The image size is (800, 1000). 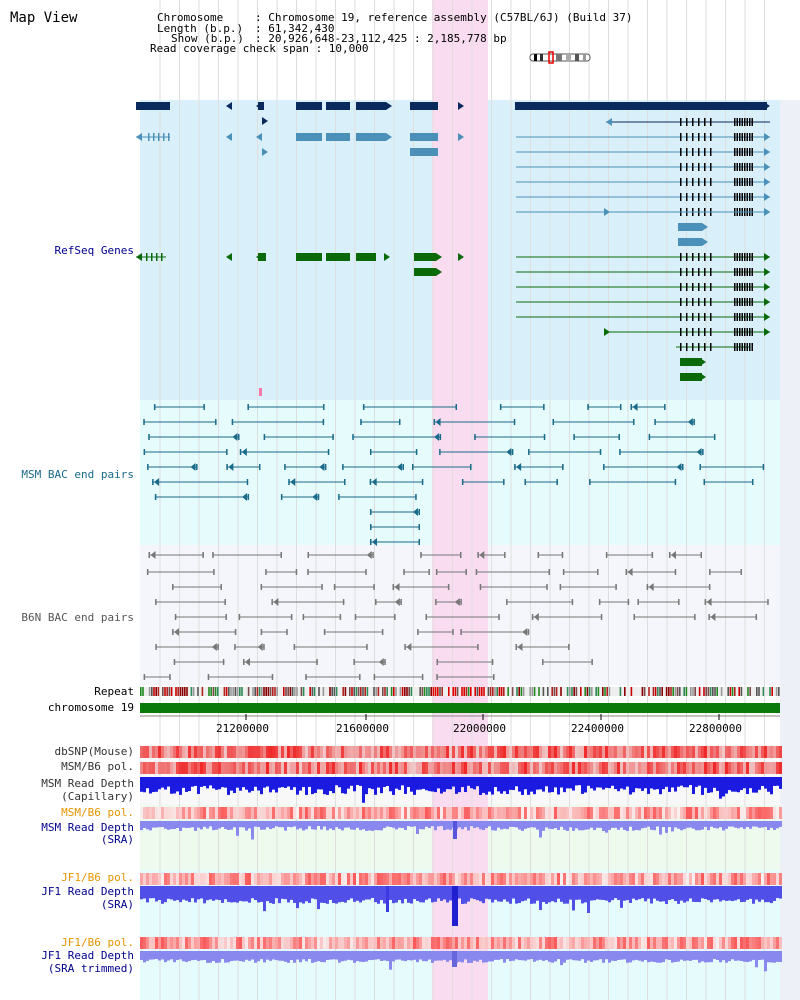 What do you see at coordinates (94, 250) in the screenshot?
I see `track-label-refseq: RefSeq Genes` at bounding box center [94, 250].